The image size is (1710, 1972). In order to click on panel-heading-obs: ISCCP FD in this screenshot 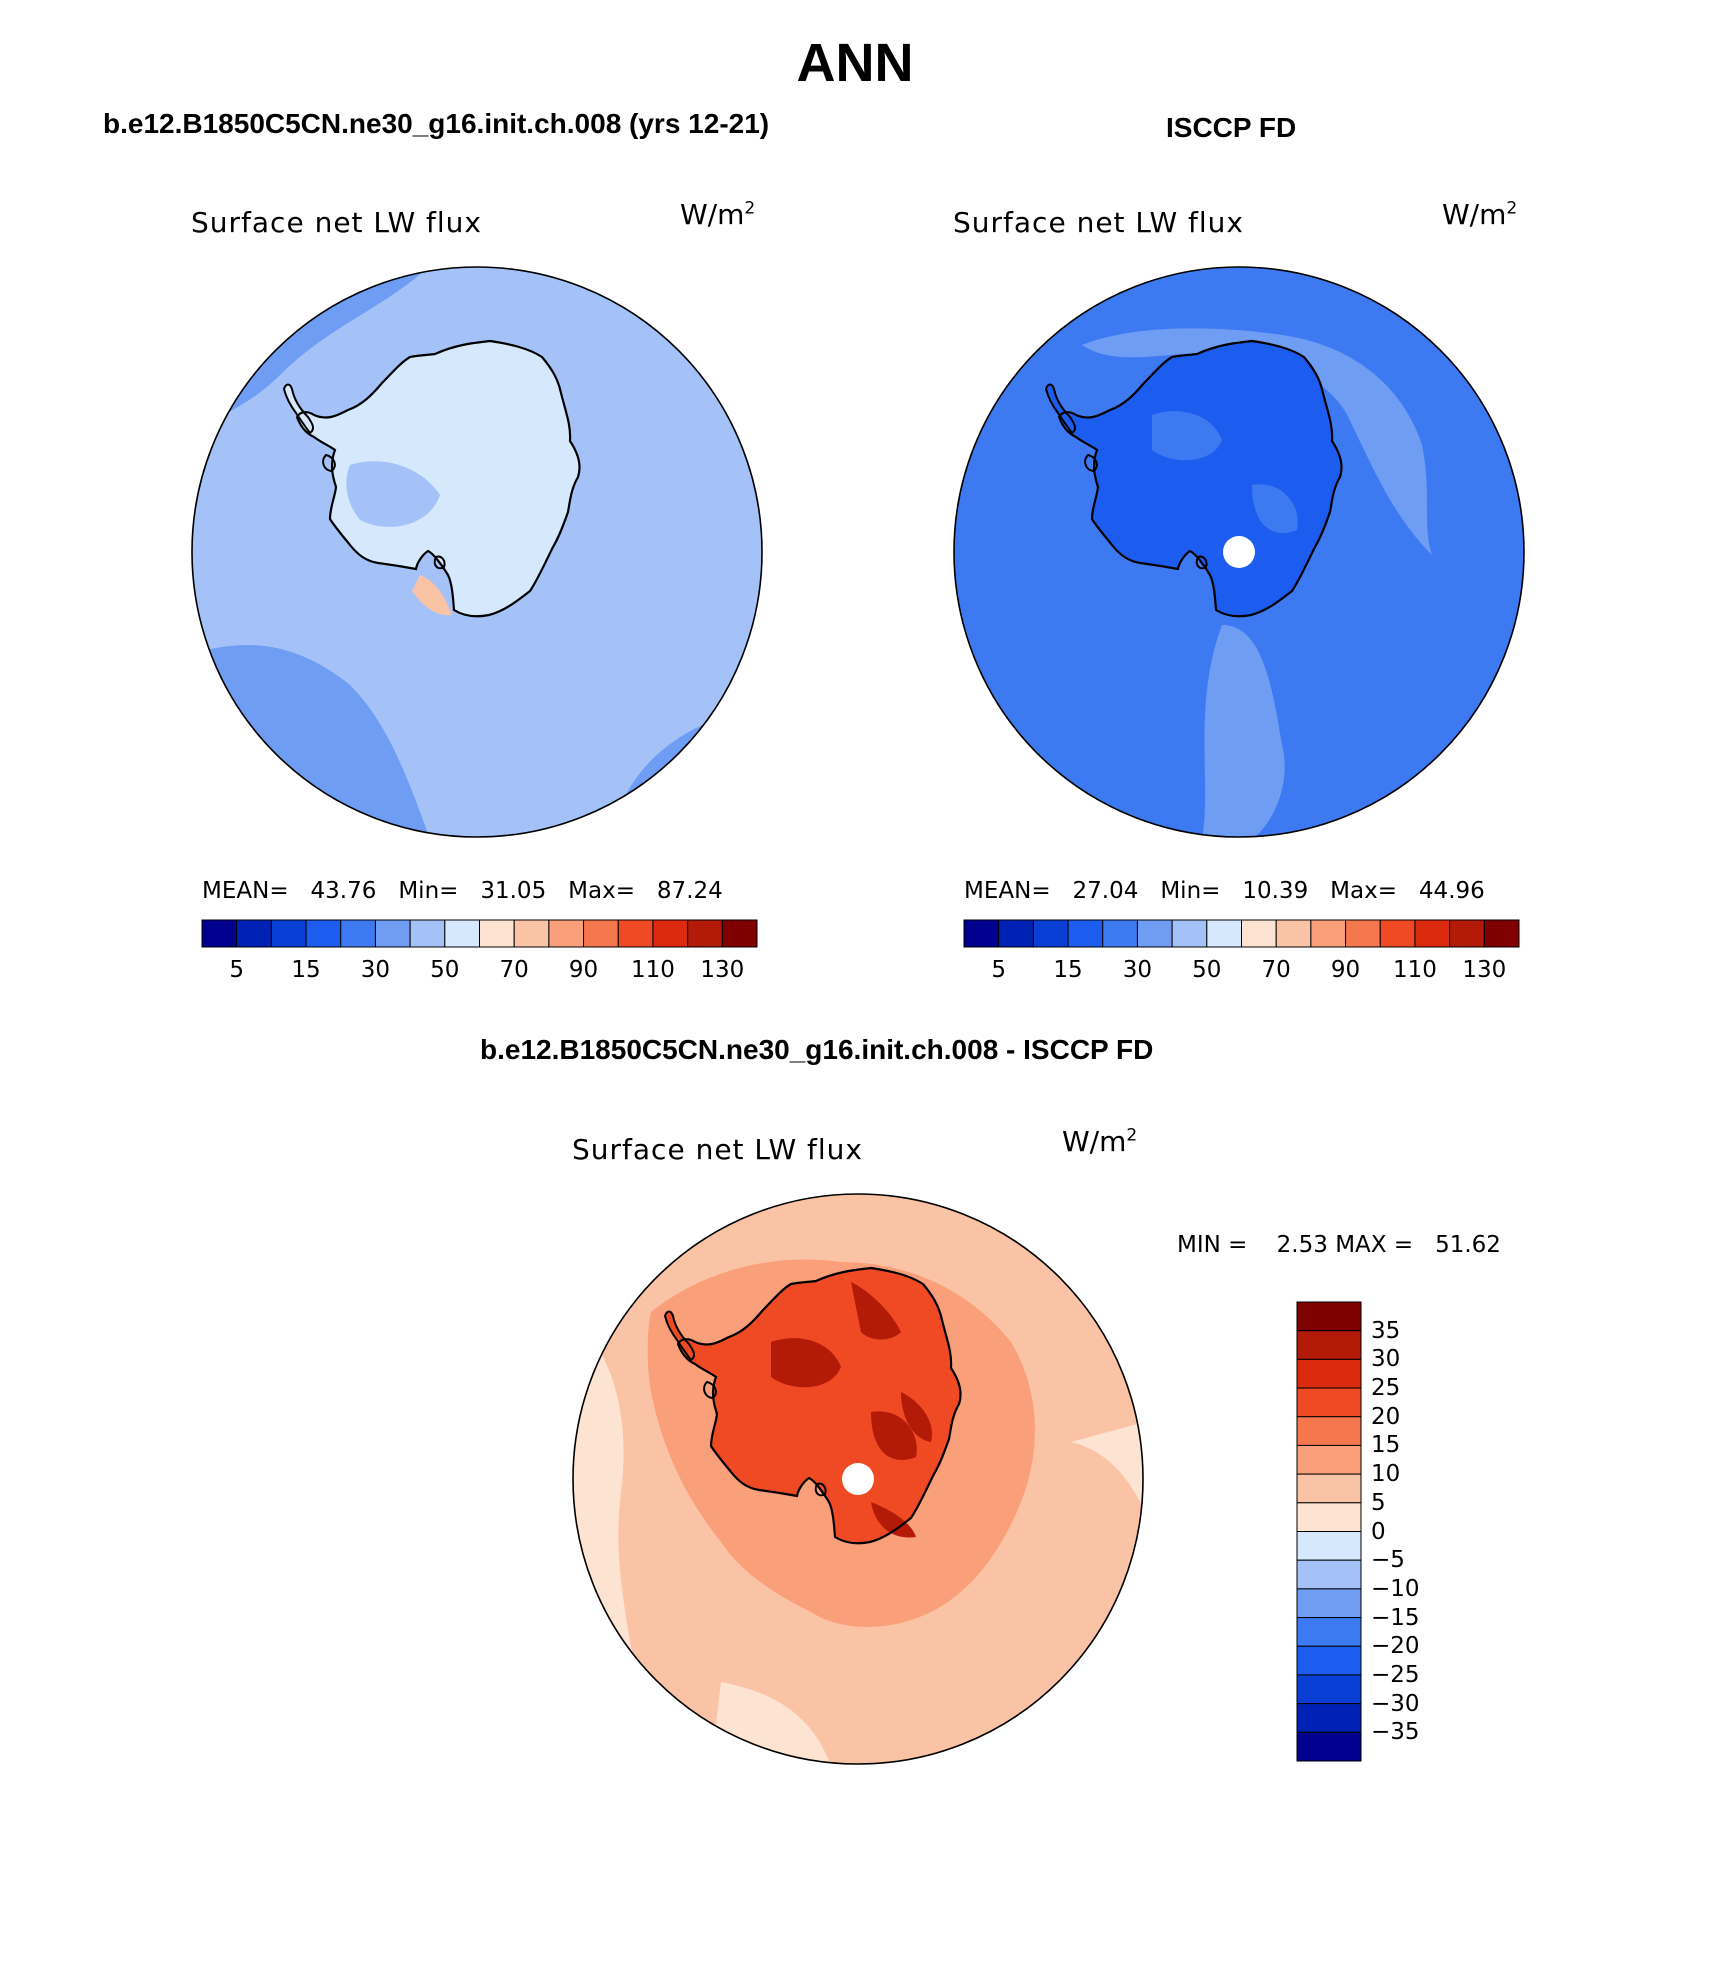, I will do `click(1231, 127)`.